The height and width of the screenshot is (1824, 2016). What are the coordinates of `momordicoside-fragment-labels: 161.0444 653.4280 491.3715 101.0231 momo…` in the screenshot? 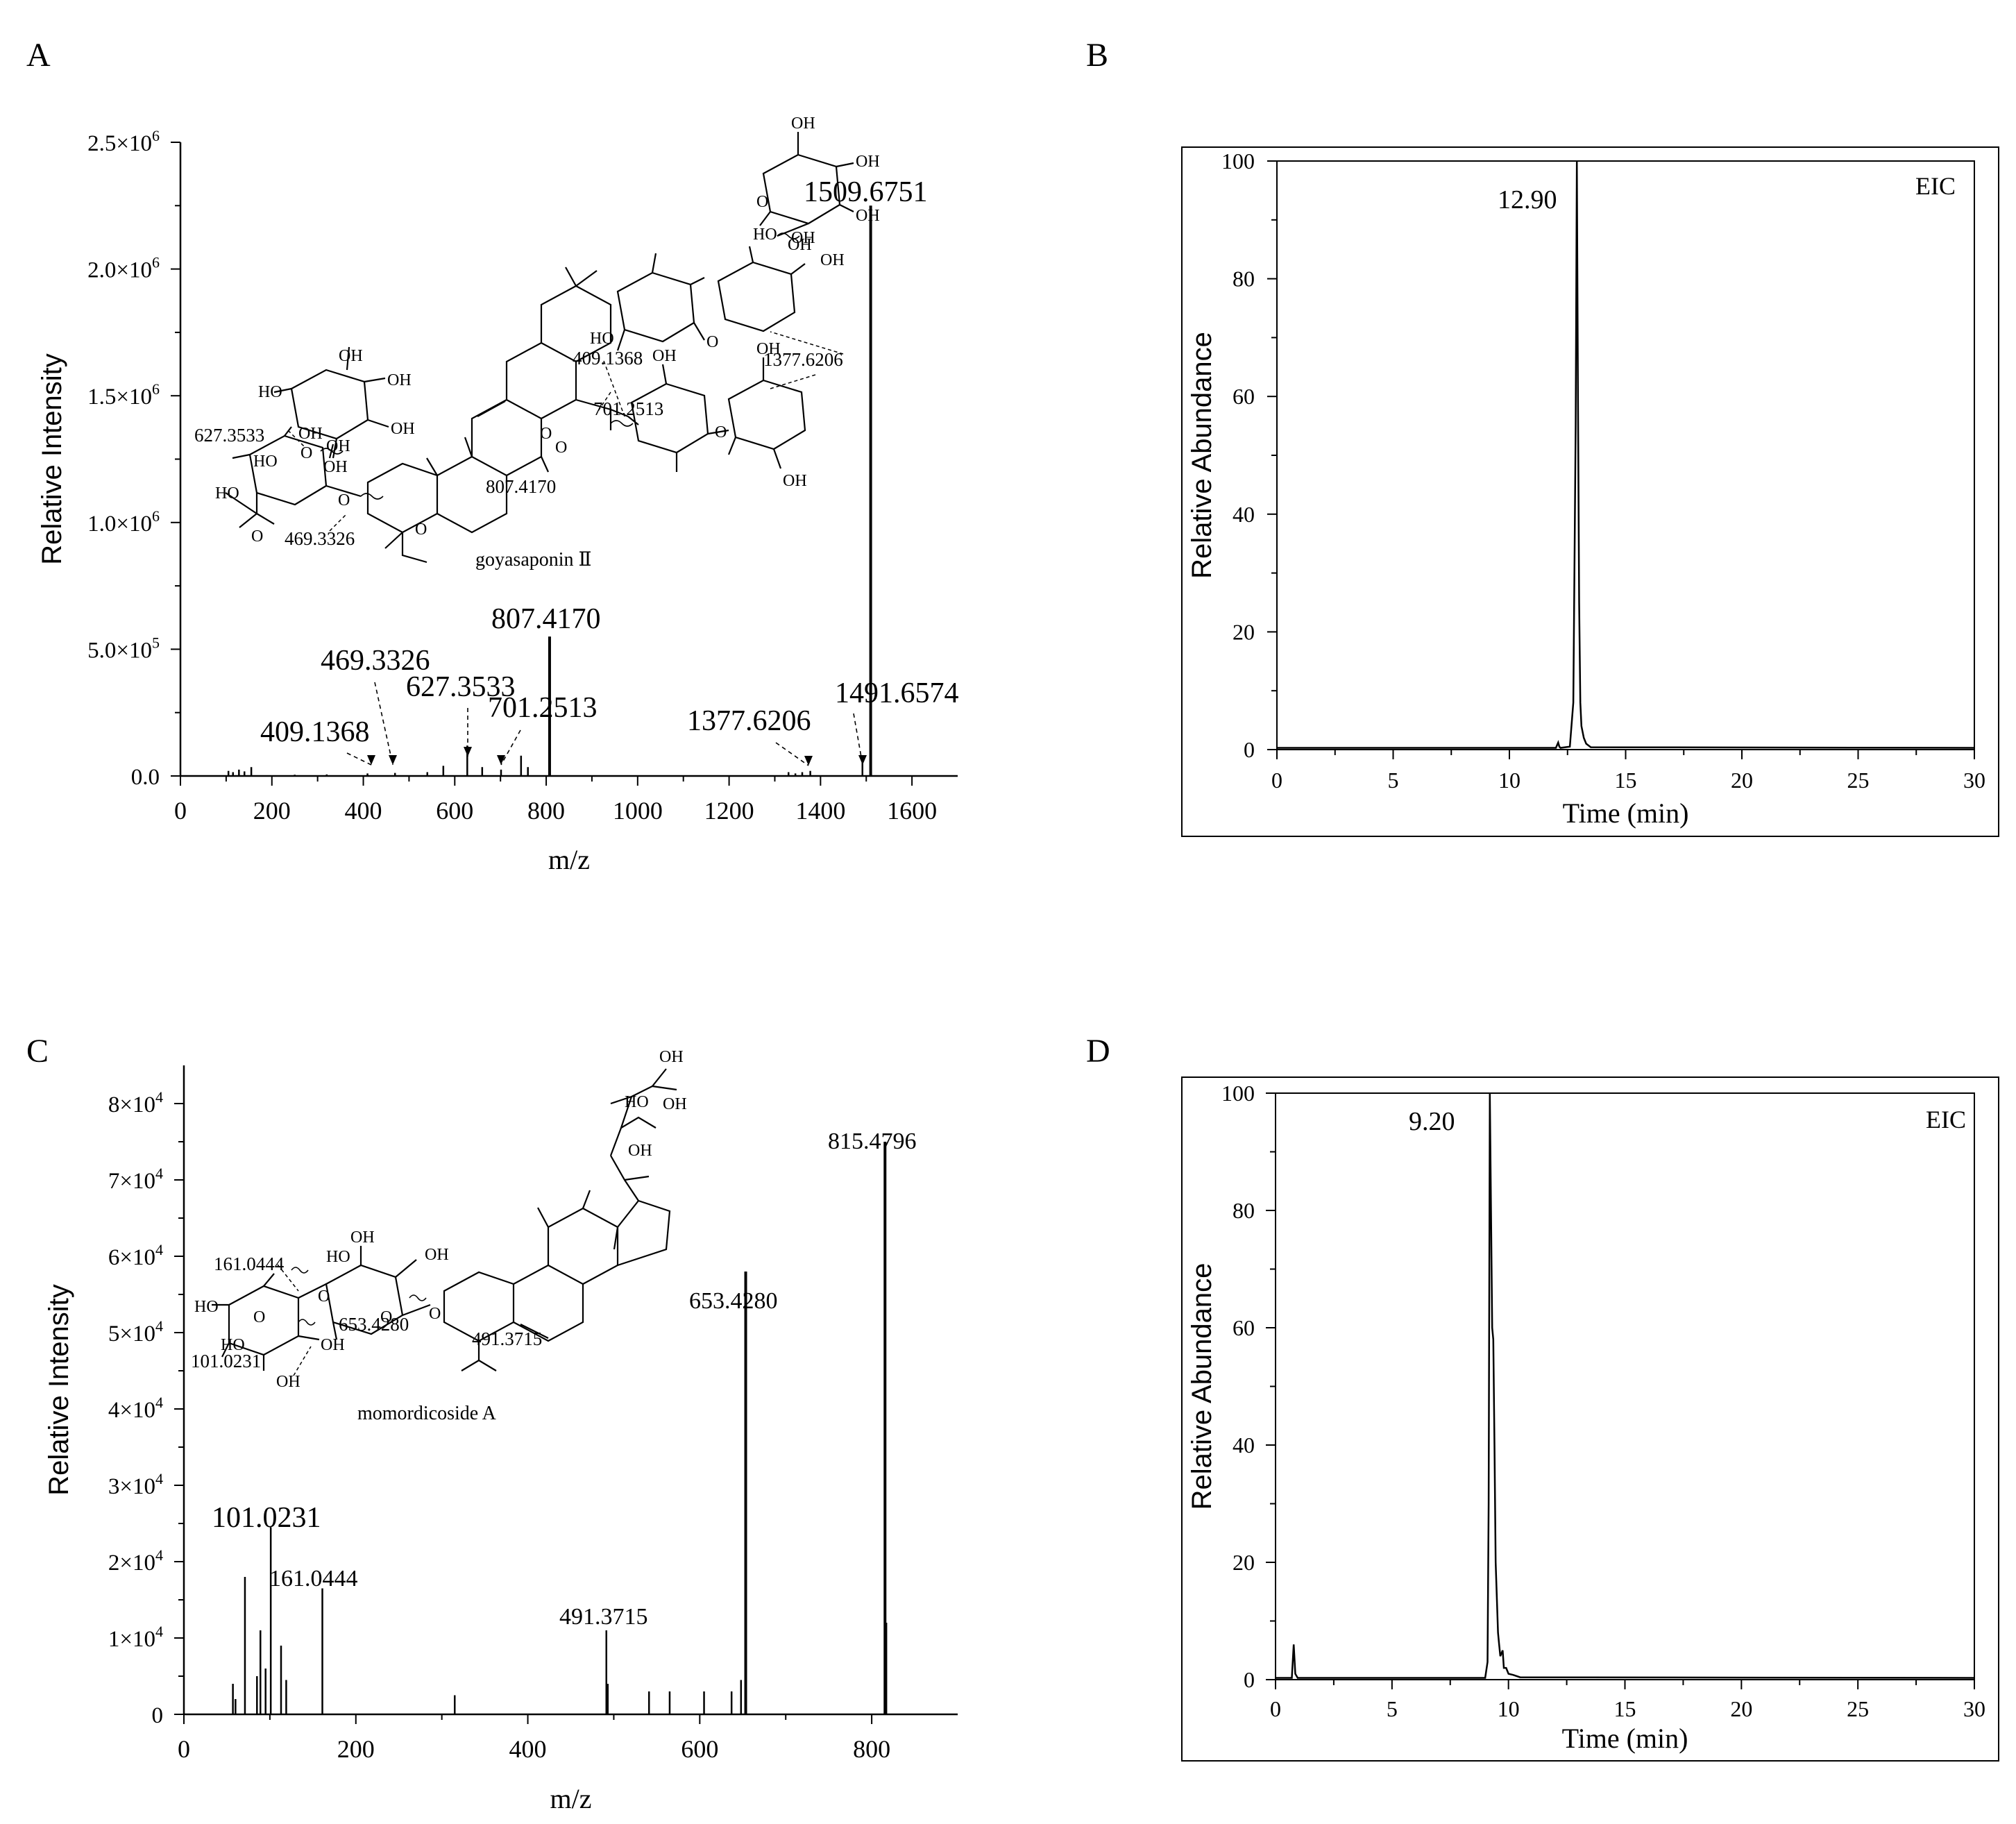 It's located at (366, 1338).